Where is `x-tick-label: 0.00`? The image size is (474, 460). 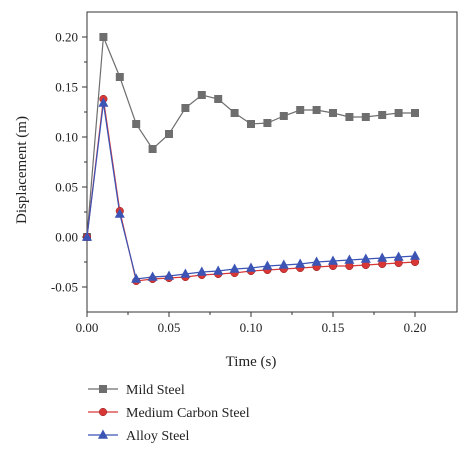
x-tick-label: 0.00 is located at coordinates (87, 327).